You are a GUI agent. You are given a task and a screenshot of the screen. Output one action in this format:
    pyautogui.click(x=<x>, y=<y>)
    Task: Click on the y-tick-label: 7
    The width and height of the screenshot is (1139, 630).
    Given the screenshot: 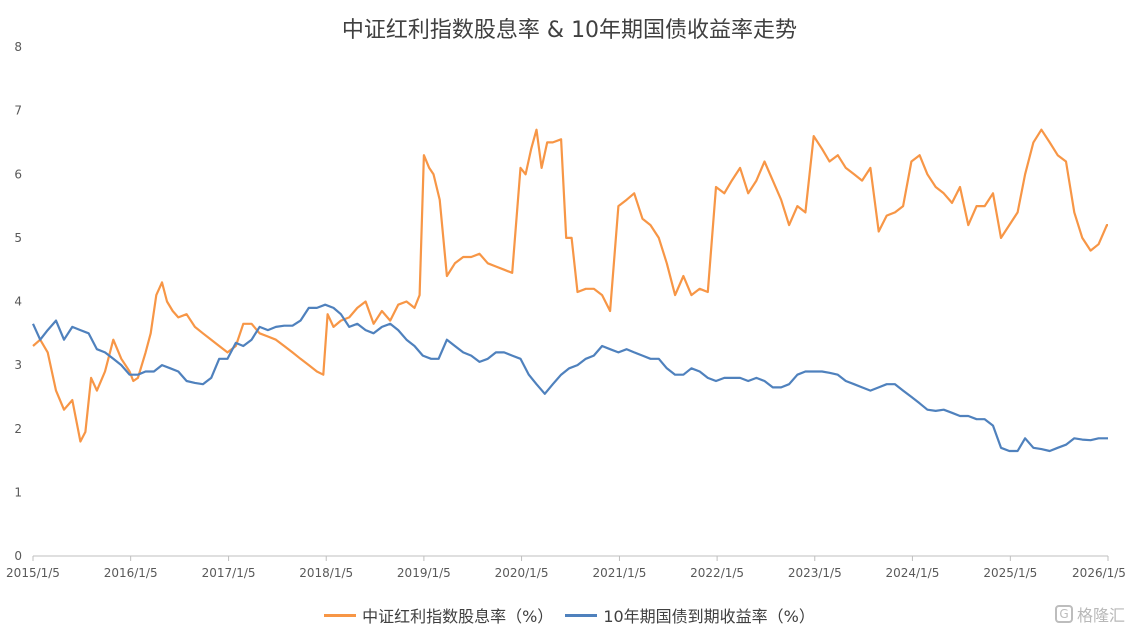 What is the action you would take?
    pyautogui.click(x=18, y=111)
    